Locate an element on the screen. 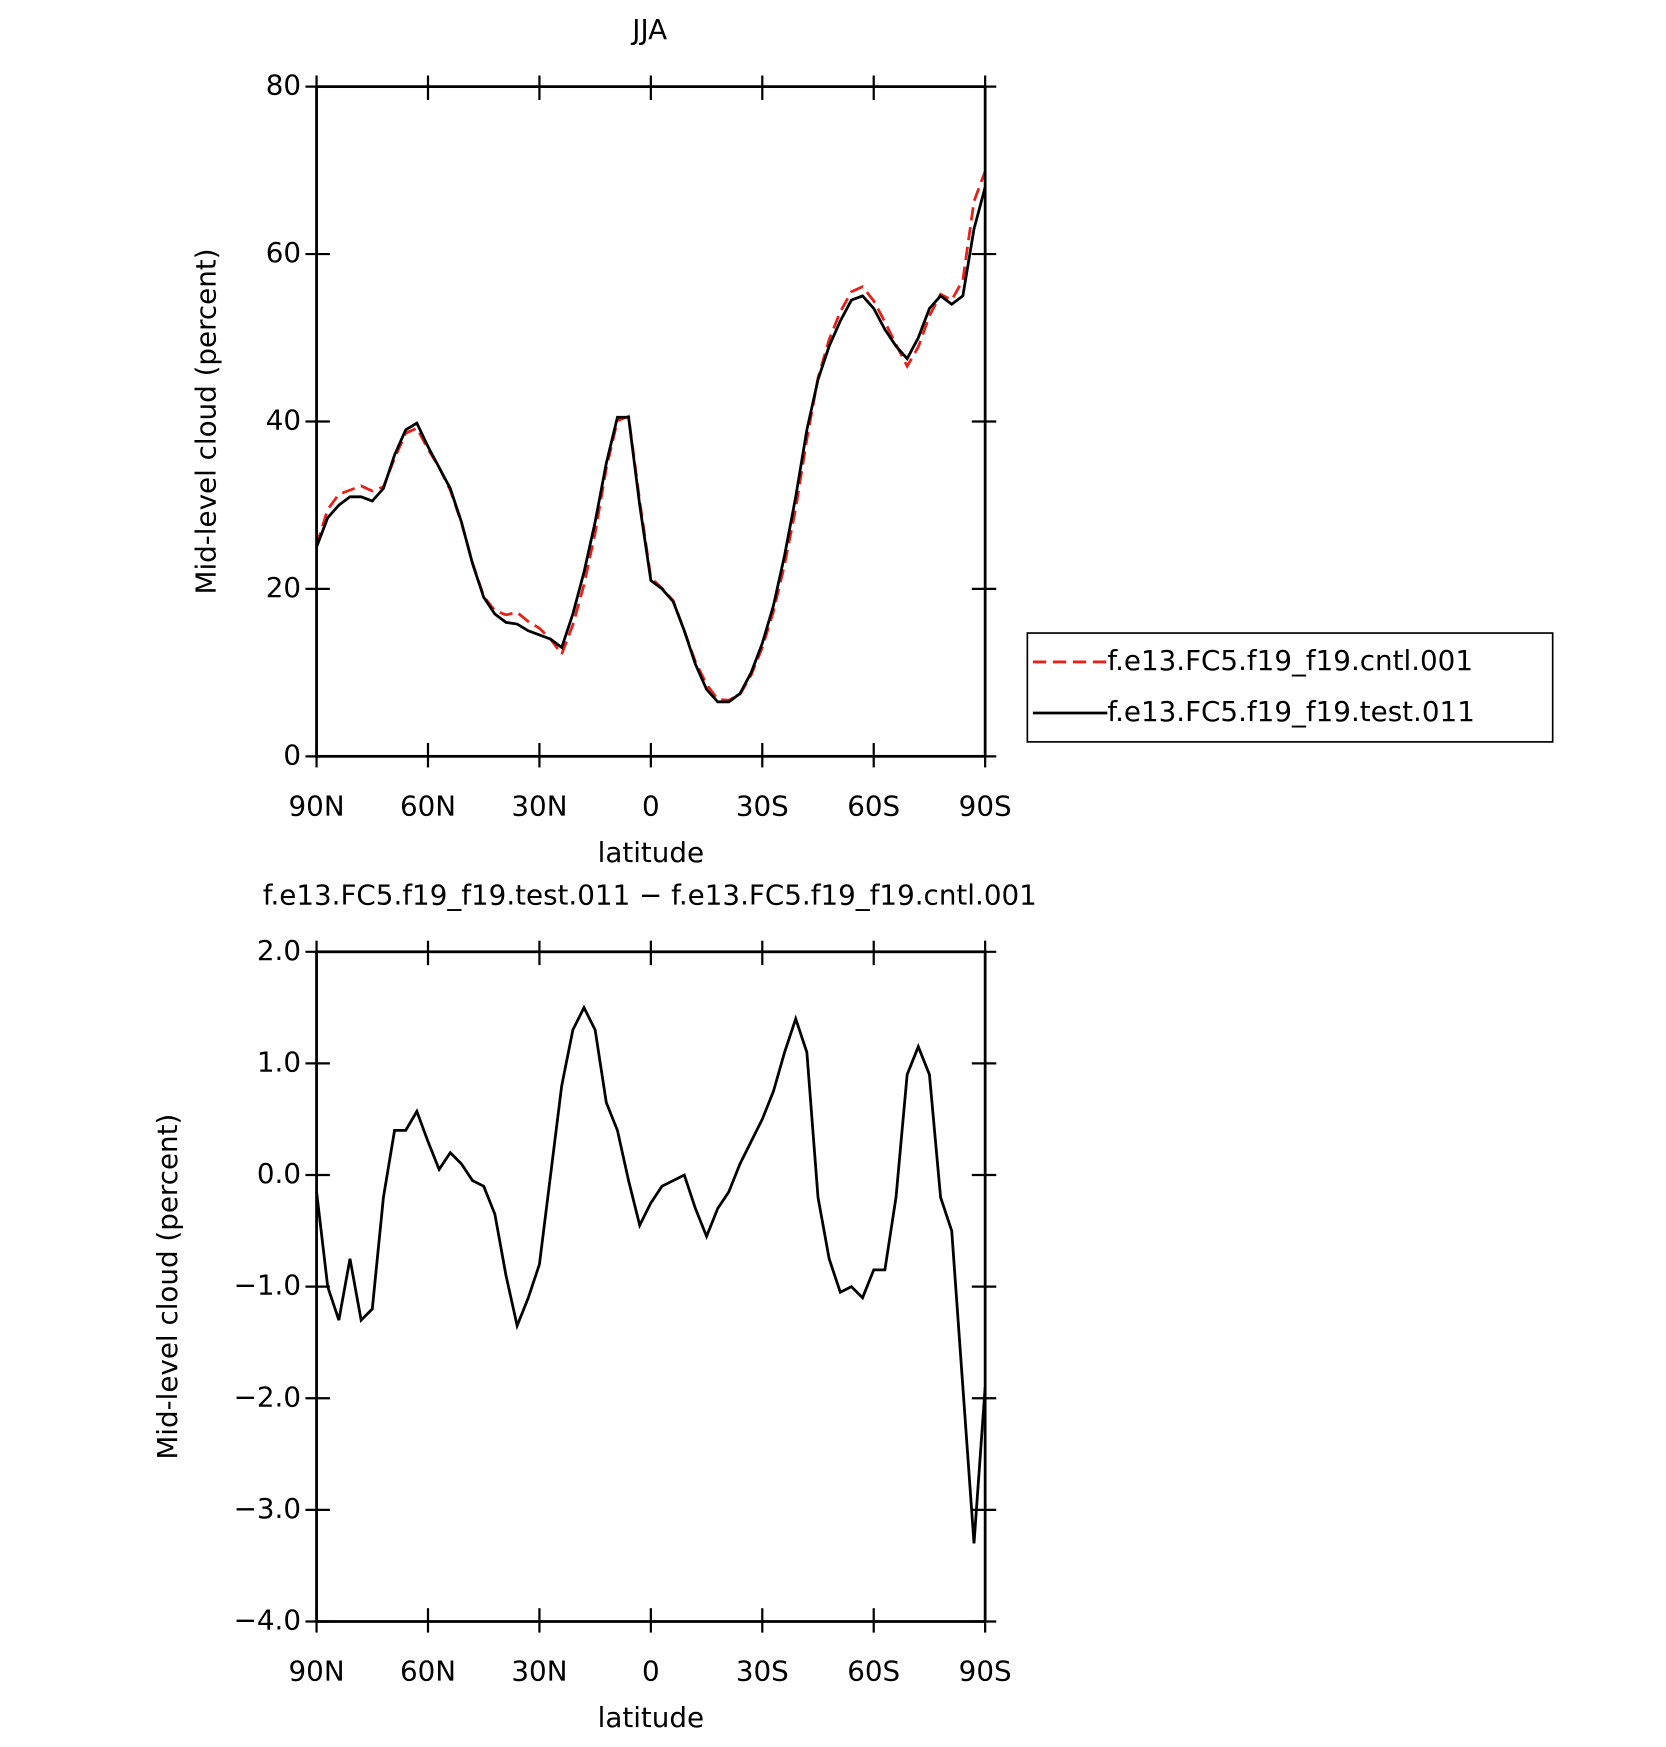 This screenshot has width=1666, height=1747. y-tick-label: −3.0 is located at coordinates (267, 1508).